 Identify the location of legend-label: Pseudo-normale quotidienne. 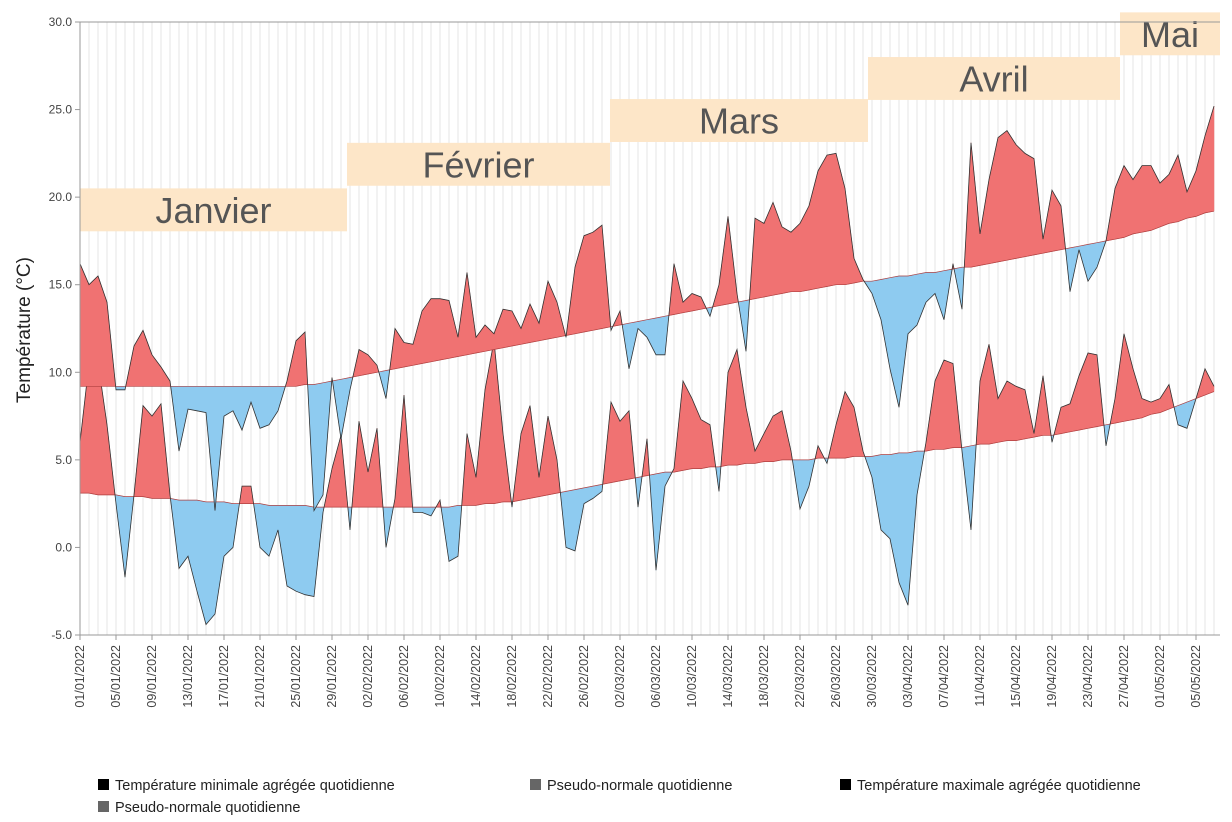
(207, 808).